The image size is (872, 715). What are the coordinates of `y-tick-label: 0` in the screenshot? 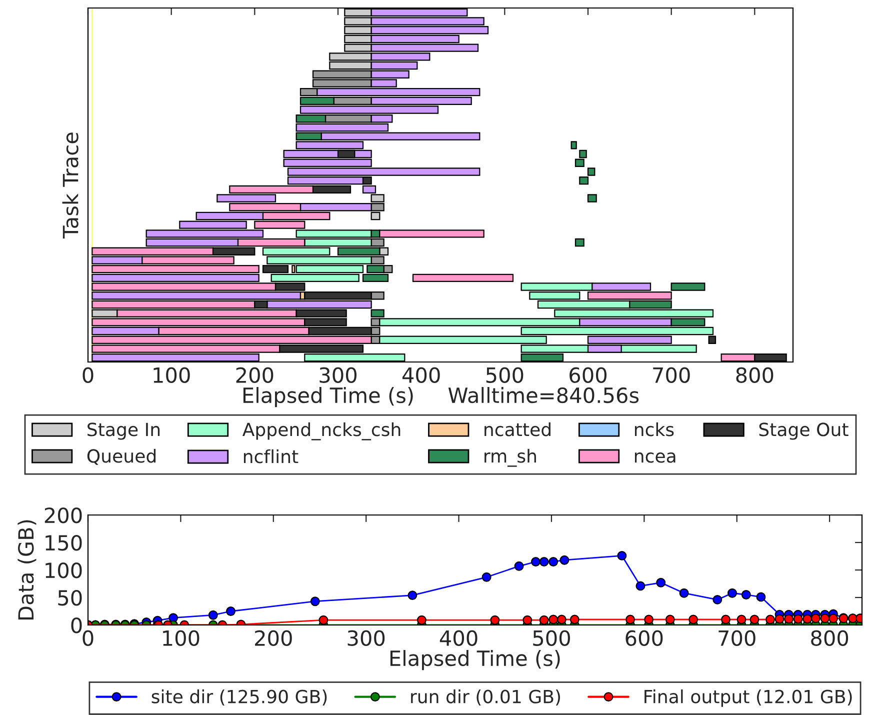 It's located at (76, 625).